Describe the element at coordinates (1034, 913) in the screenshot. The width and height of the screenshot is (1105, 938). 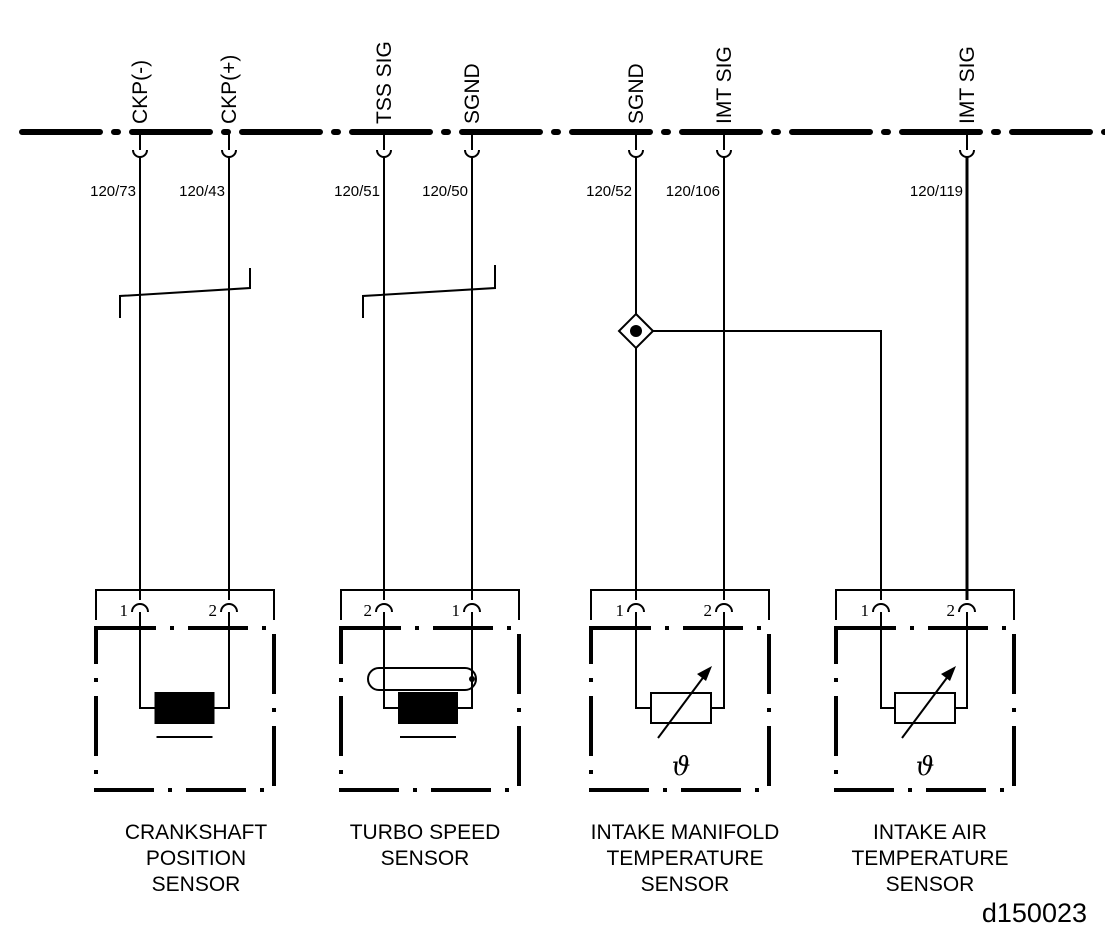
I see `figure-id: d150023` at that location.